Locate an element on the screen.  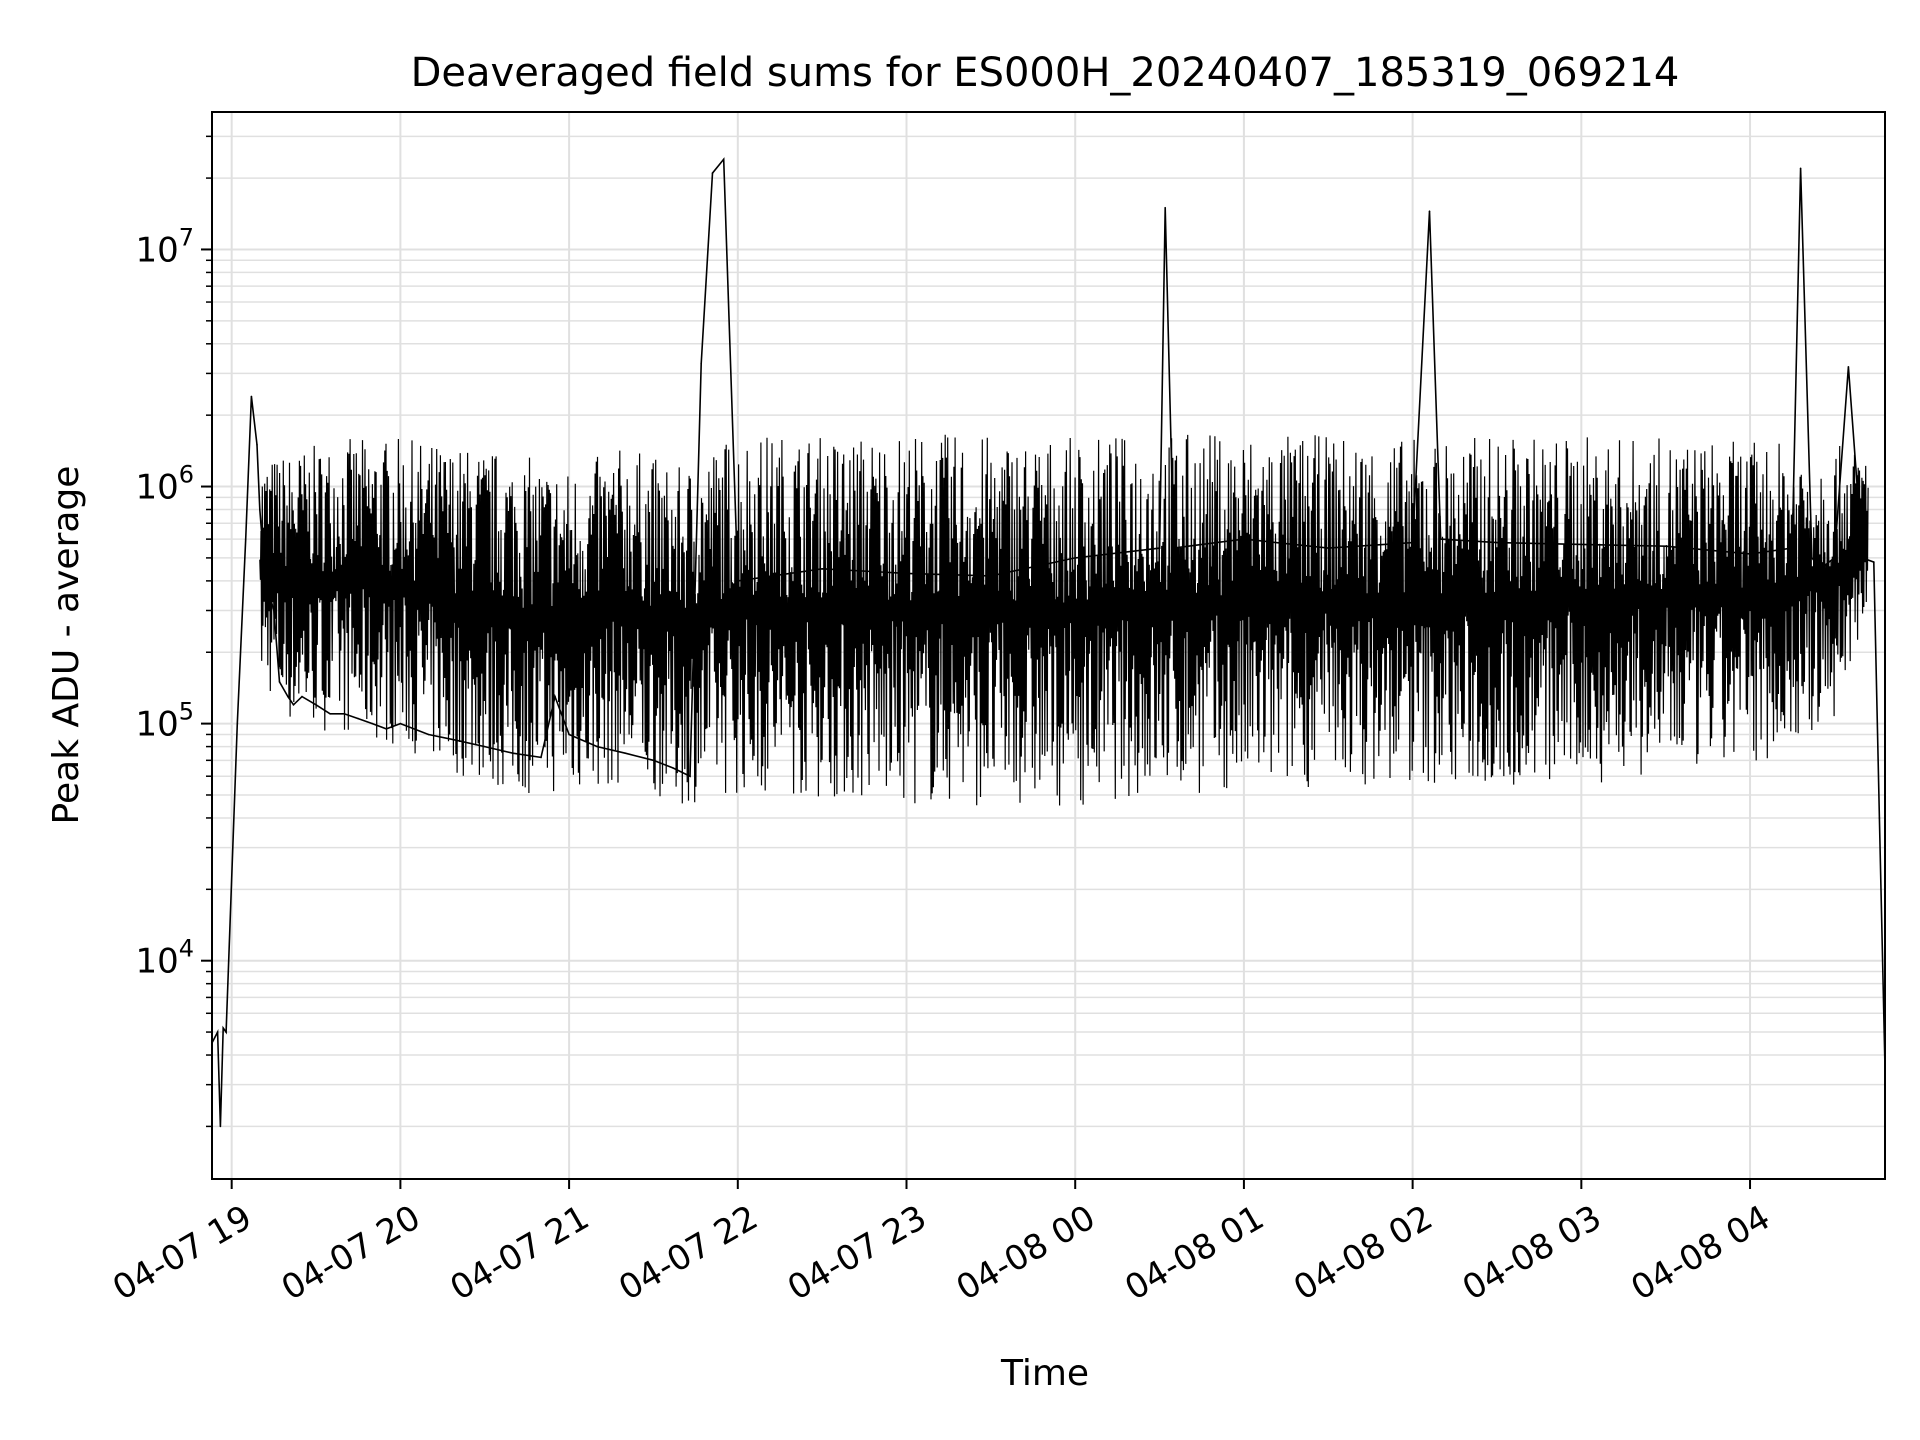
y-axis-label: Peak ADU - average is located at coordinates (66, 645).